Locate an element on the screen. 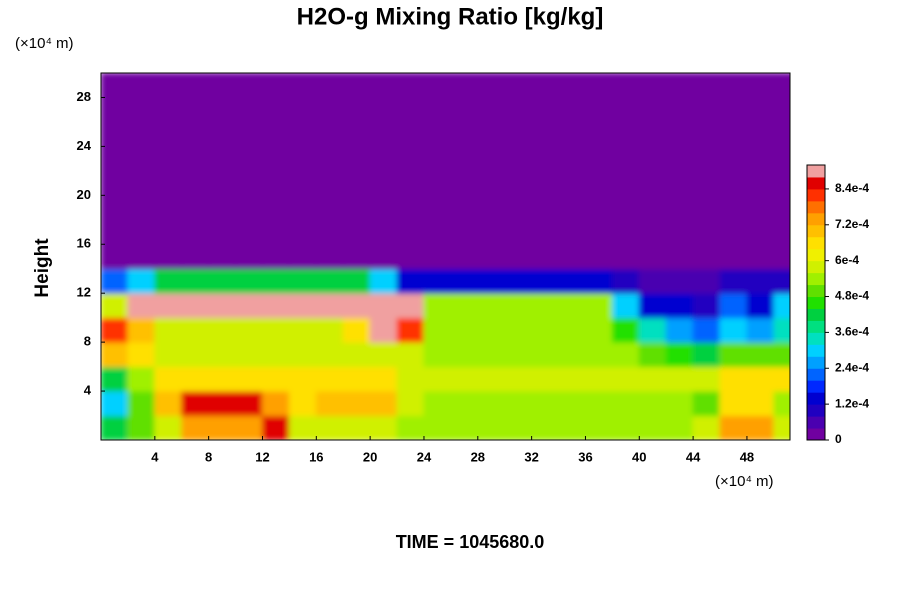  colorbar-tick-label: 1.2e-4 is located at coordinates (852, 403).